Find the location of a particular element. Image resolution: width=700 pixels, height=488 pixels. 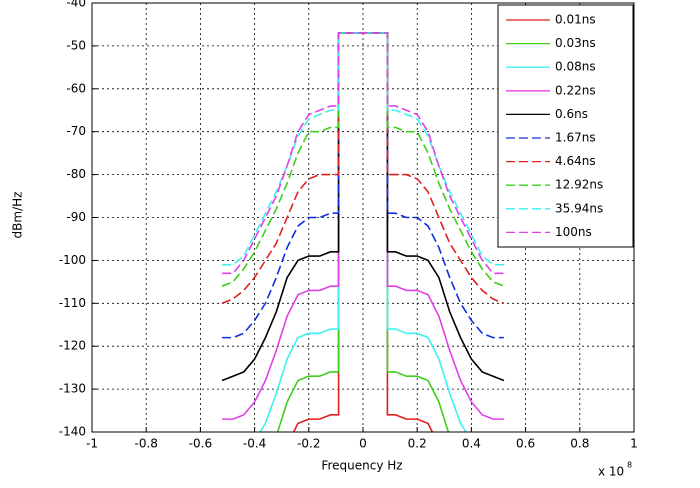

y-tick-label: -120 is located at coordinates (72, 346).